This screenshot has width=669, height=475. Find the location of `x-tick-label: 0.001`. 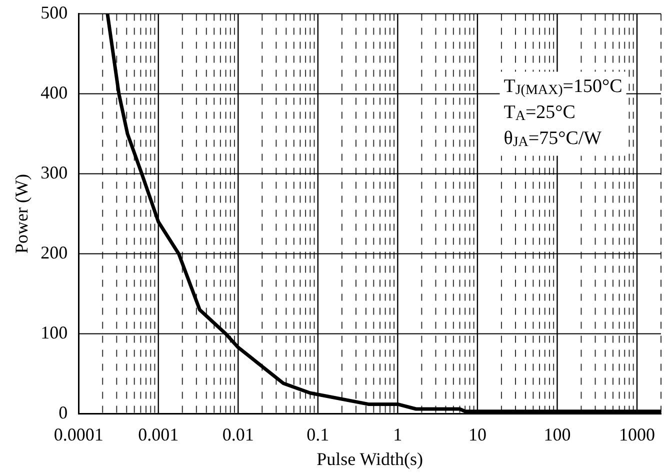

x-tick-label: 0.001 is located at coordinates (158, 434).